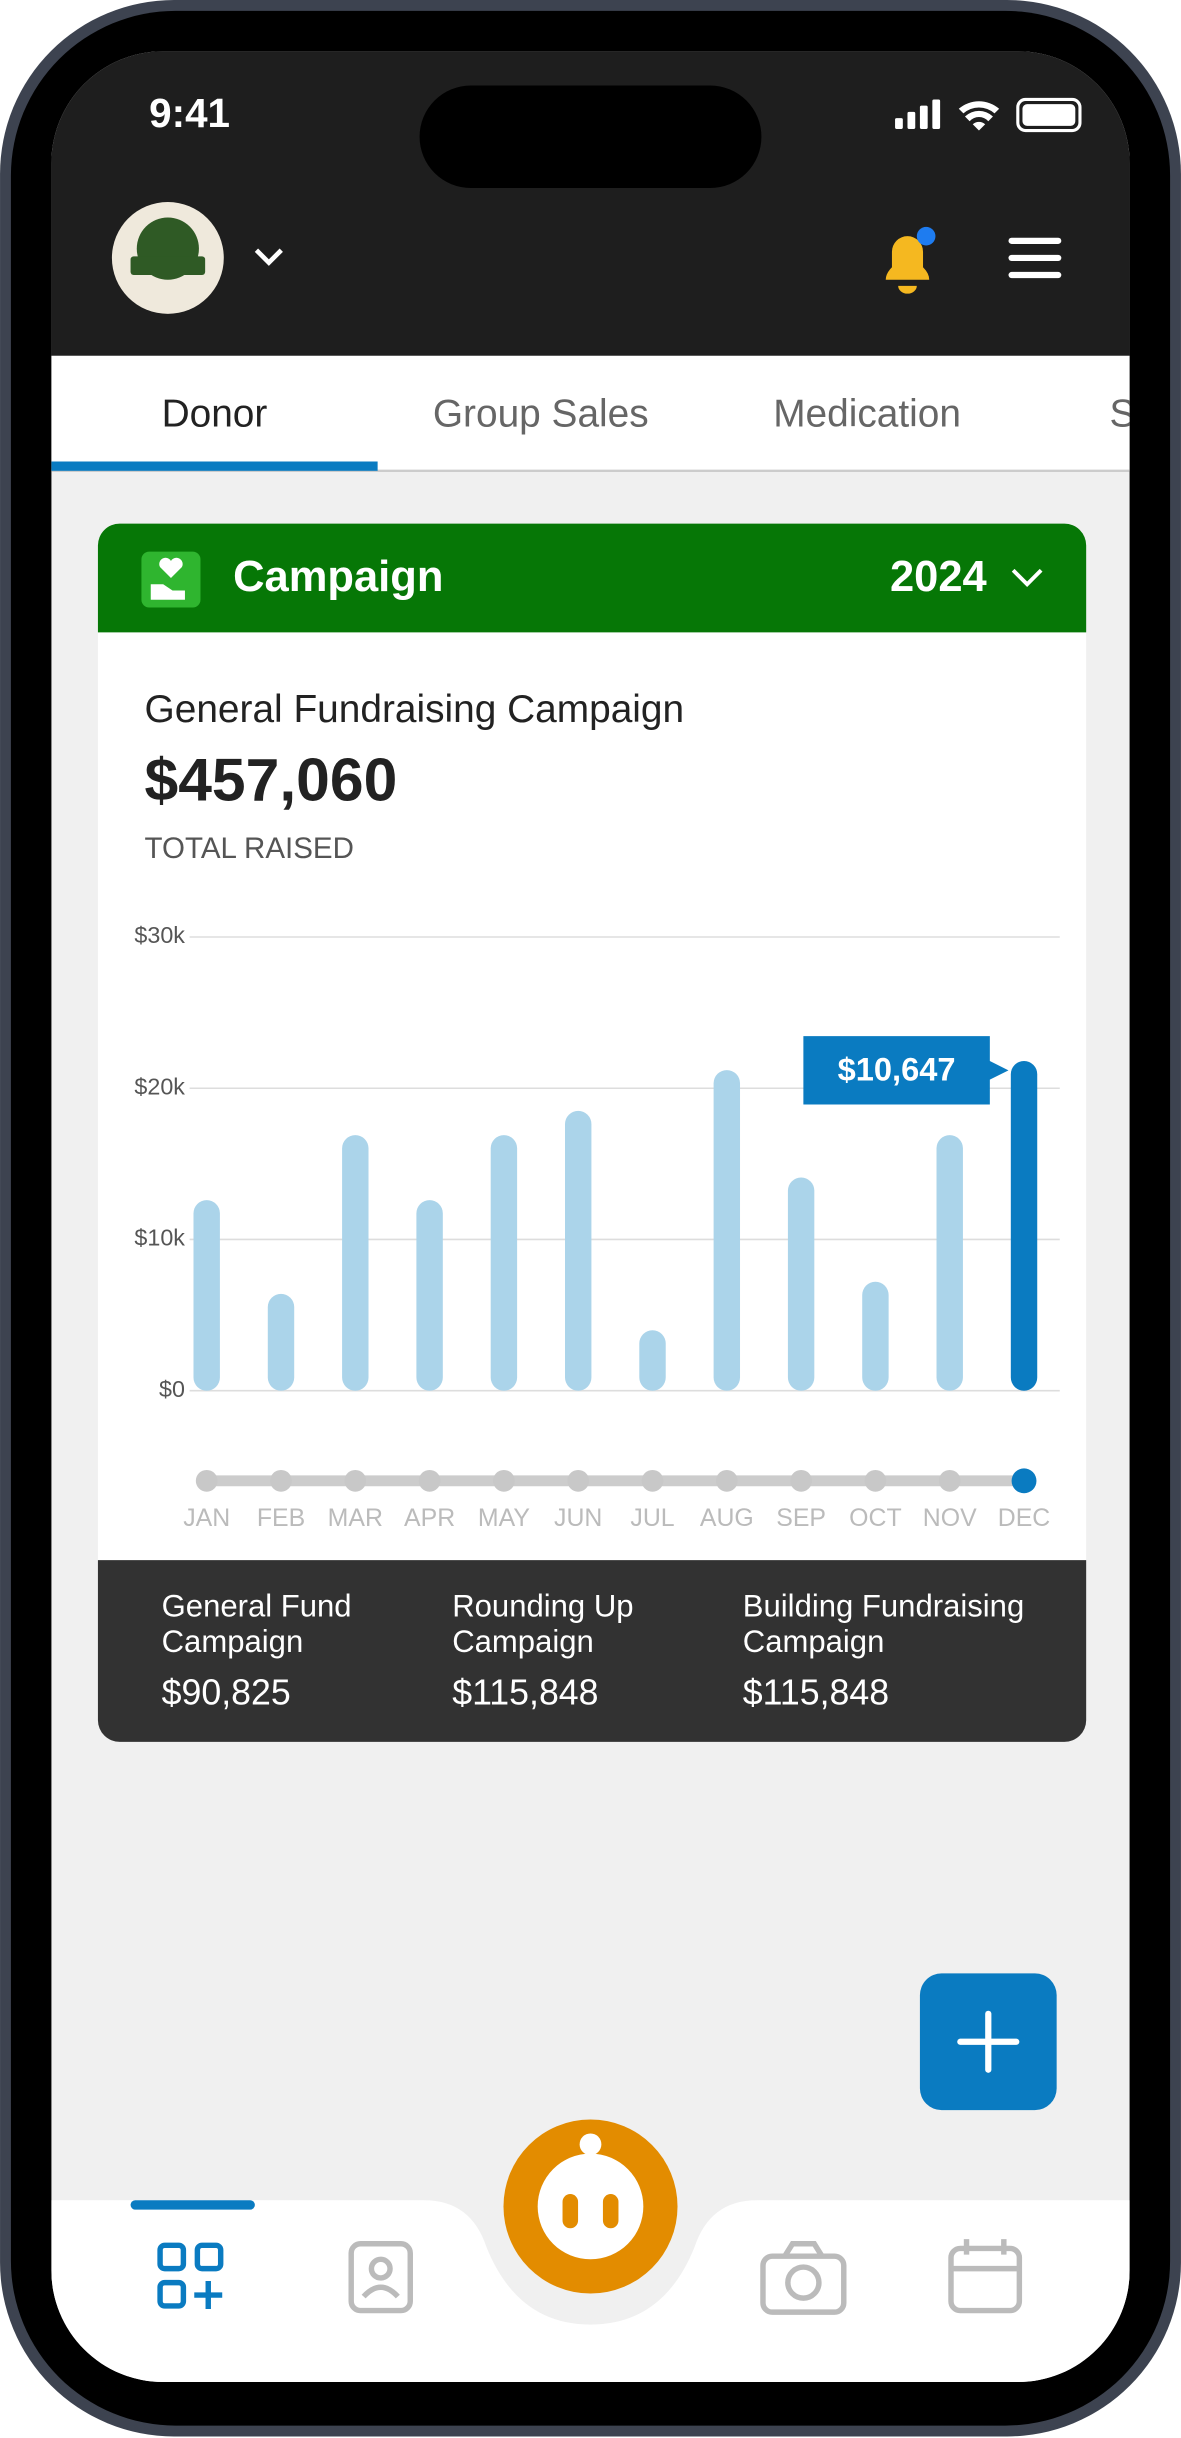 The width and height of the screenshot is (1181, 2438). I want to click on x-tick-label: DEC, so click(1024, 1518).